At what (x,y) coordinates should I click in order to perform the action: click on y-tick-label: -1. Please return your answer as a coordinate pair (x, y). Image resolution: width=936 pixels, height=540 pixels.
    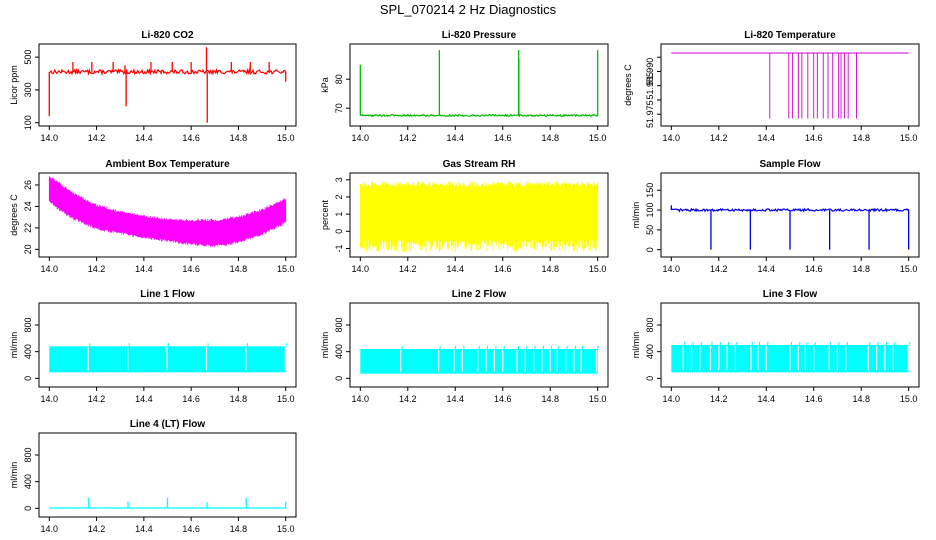
    Looking at the image, I should click on (339, 248).